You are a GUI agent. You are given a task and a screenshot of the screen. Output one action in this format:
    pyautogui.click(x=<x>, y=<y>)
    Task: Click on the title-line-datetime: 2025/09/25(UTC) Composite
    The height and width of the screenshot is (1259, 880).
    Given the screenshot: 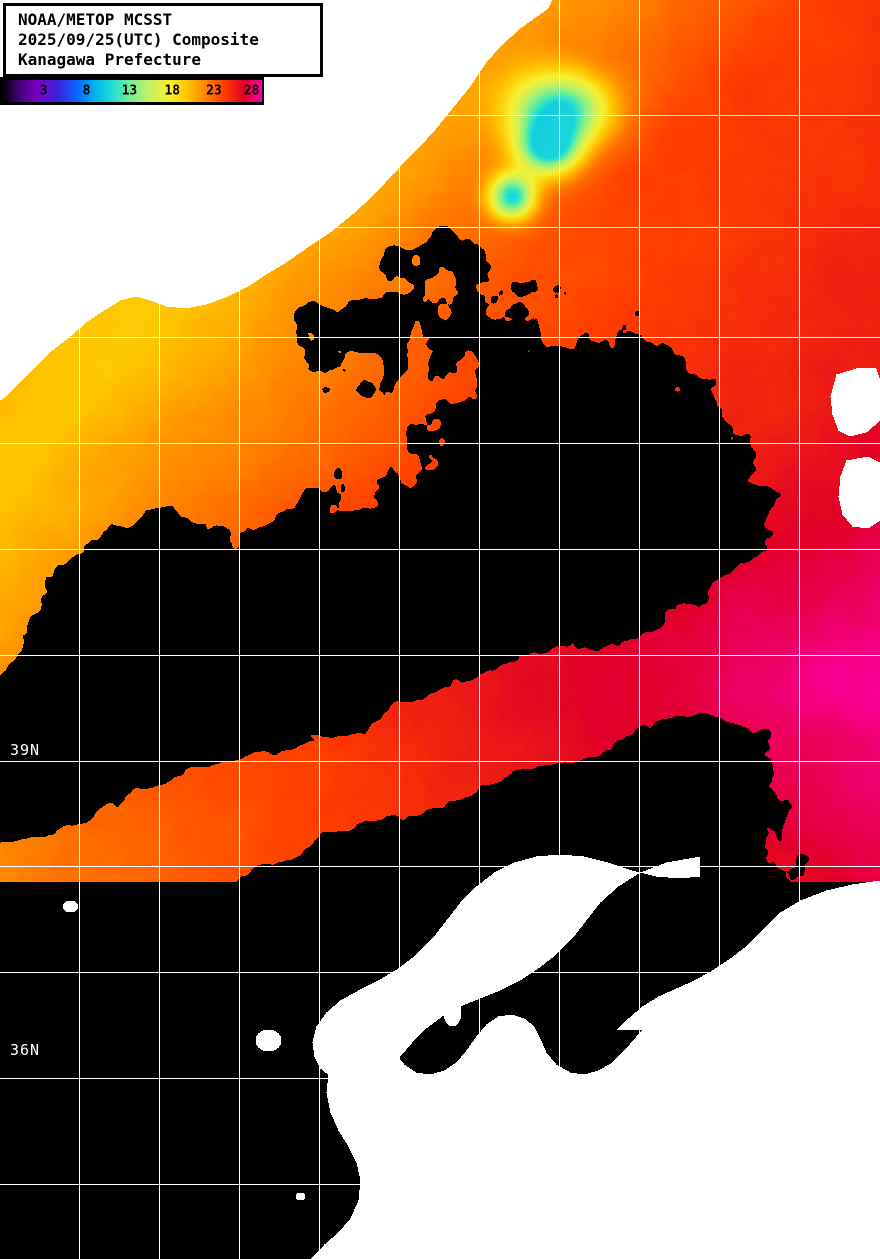 What is the action you would take?
    pyautogui.click(x=138, y=39)
    